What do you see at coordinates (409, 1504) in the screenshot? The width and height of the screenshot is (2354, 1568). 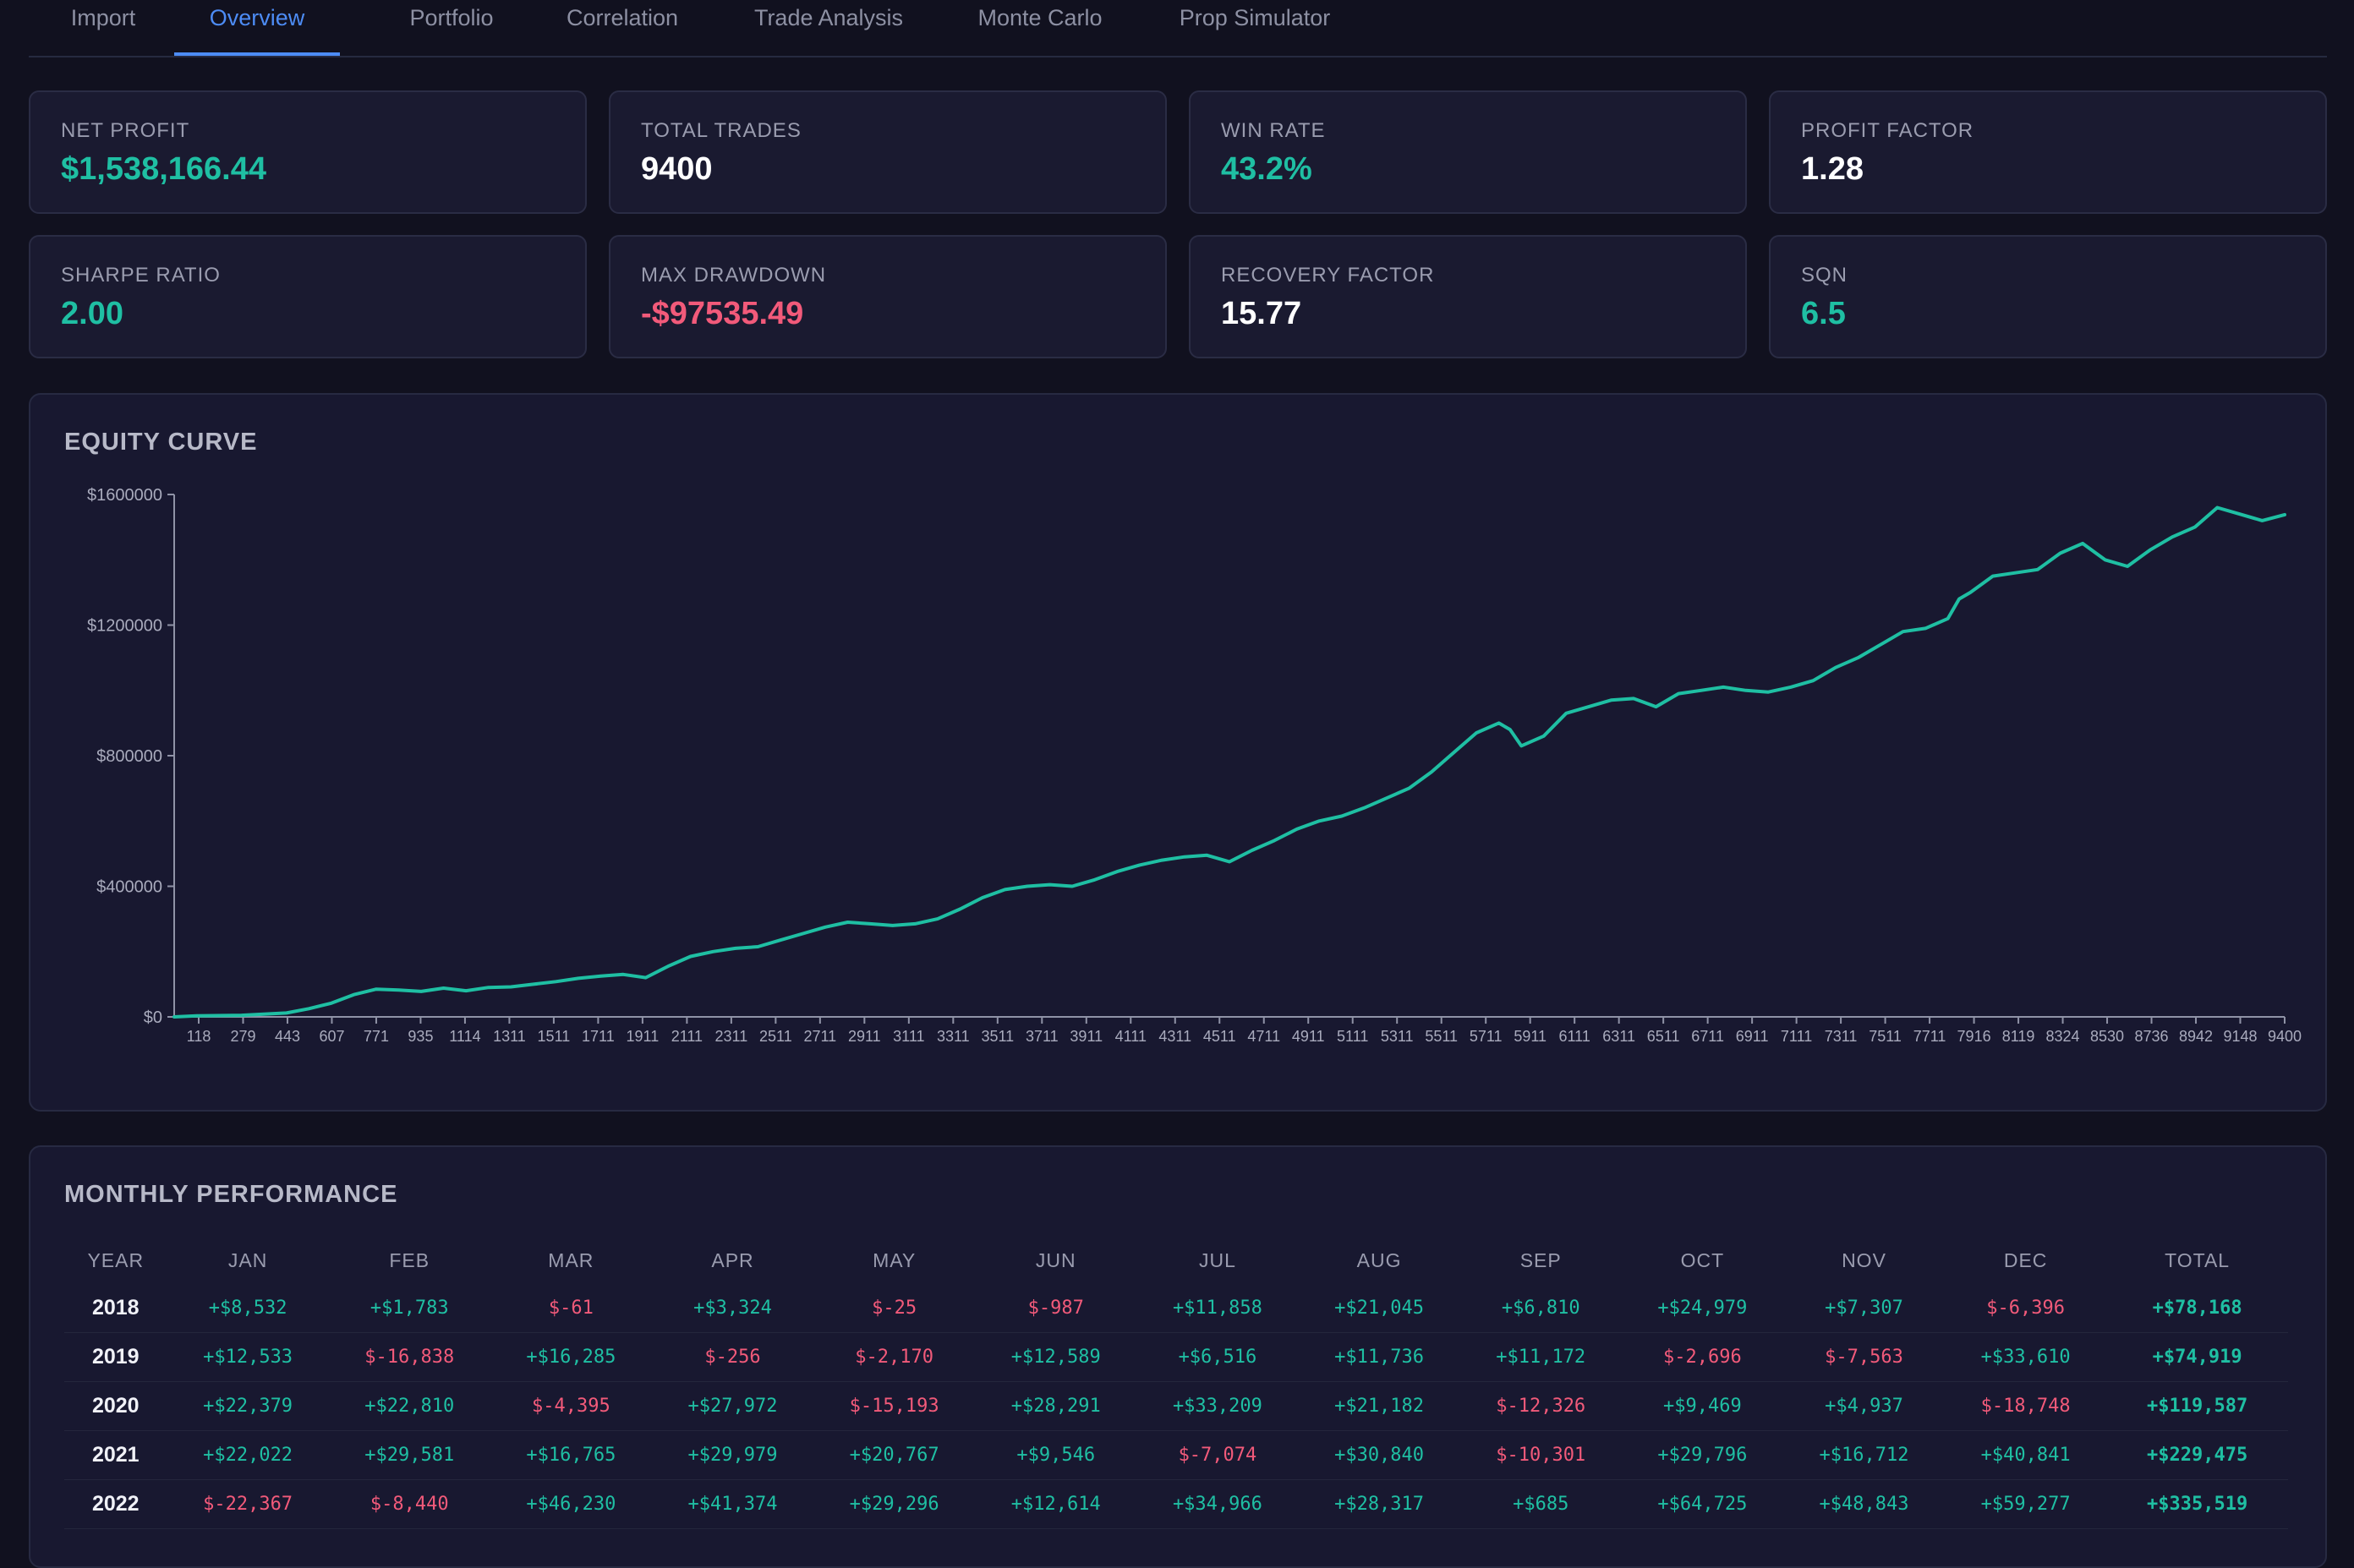 I see `month-cell: $-8,440` at bounding box center [409, 1504].